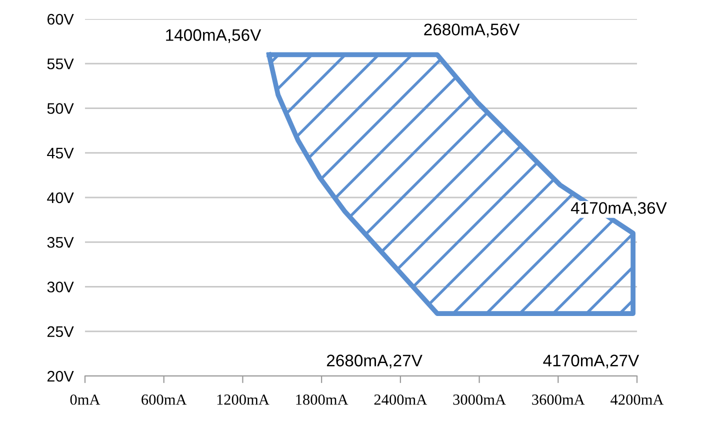  What do you see at coordinates (60, 332) in the screenshot?
I see `y-tick-label: 25V` at bounding box center [60, 332].